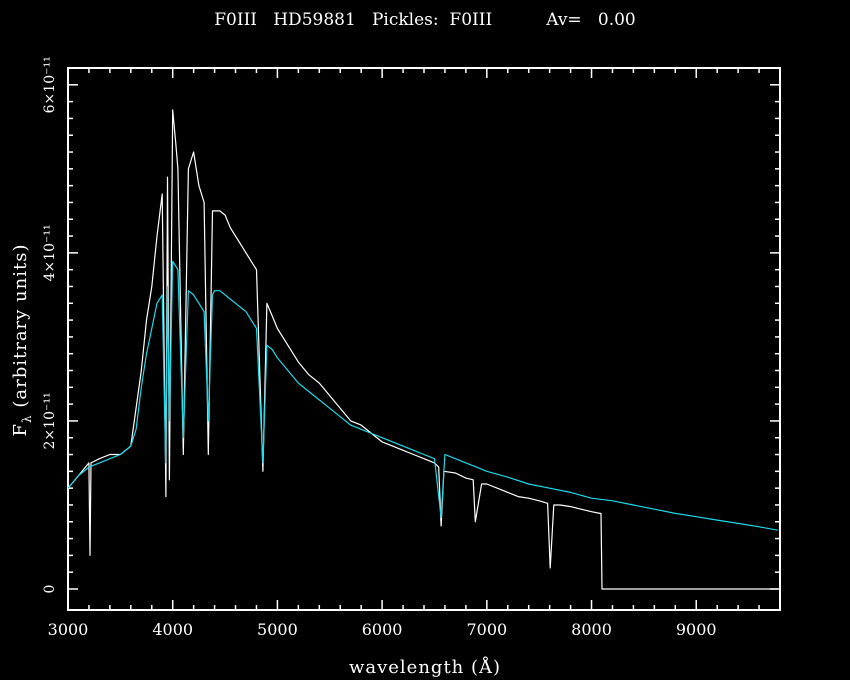 Image resolution: width=850 pixels, height=680 pixels. I want to click on x-tick-label: 7000, so click(486, 629).